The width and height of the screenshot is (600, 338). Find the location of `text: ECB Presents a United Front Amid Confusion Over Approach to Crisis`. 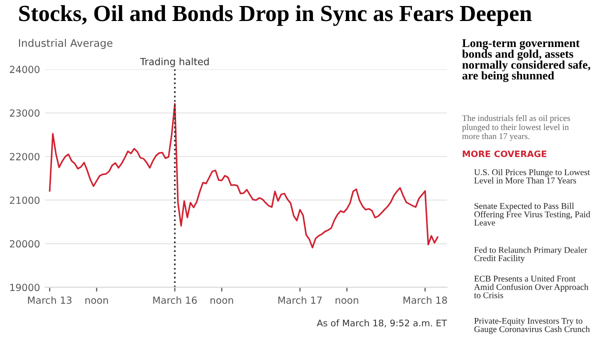

text: ECB Presents a United Front Amid Confusion Over Approach to Crisis is located at coordinates (531, 286).